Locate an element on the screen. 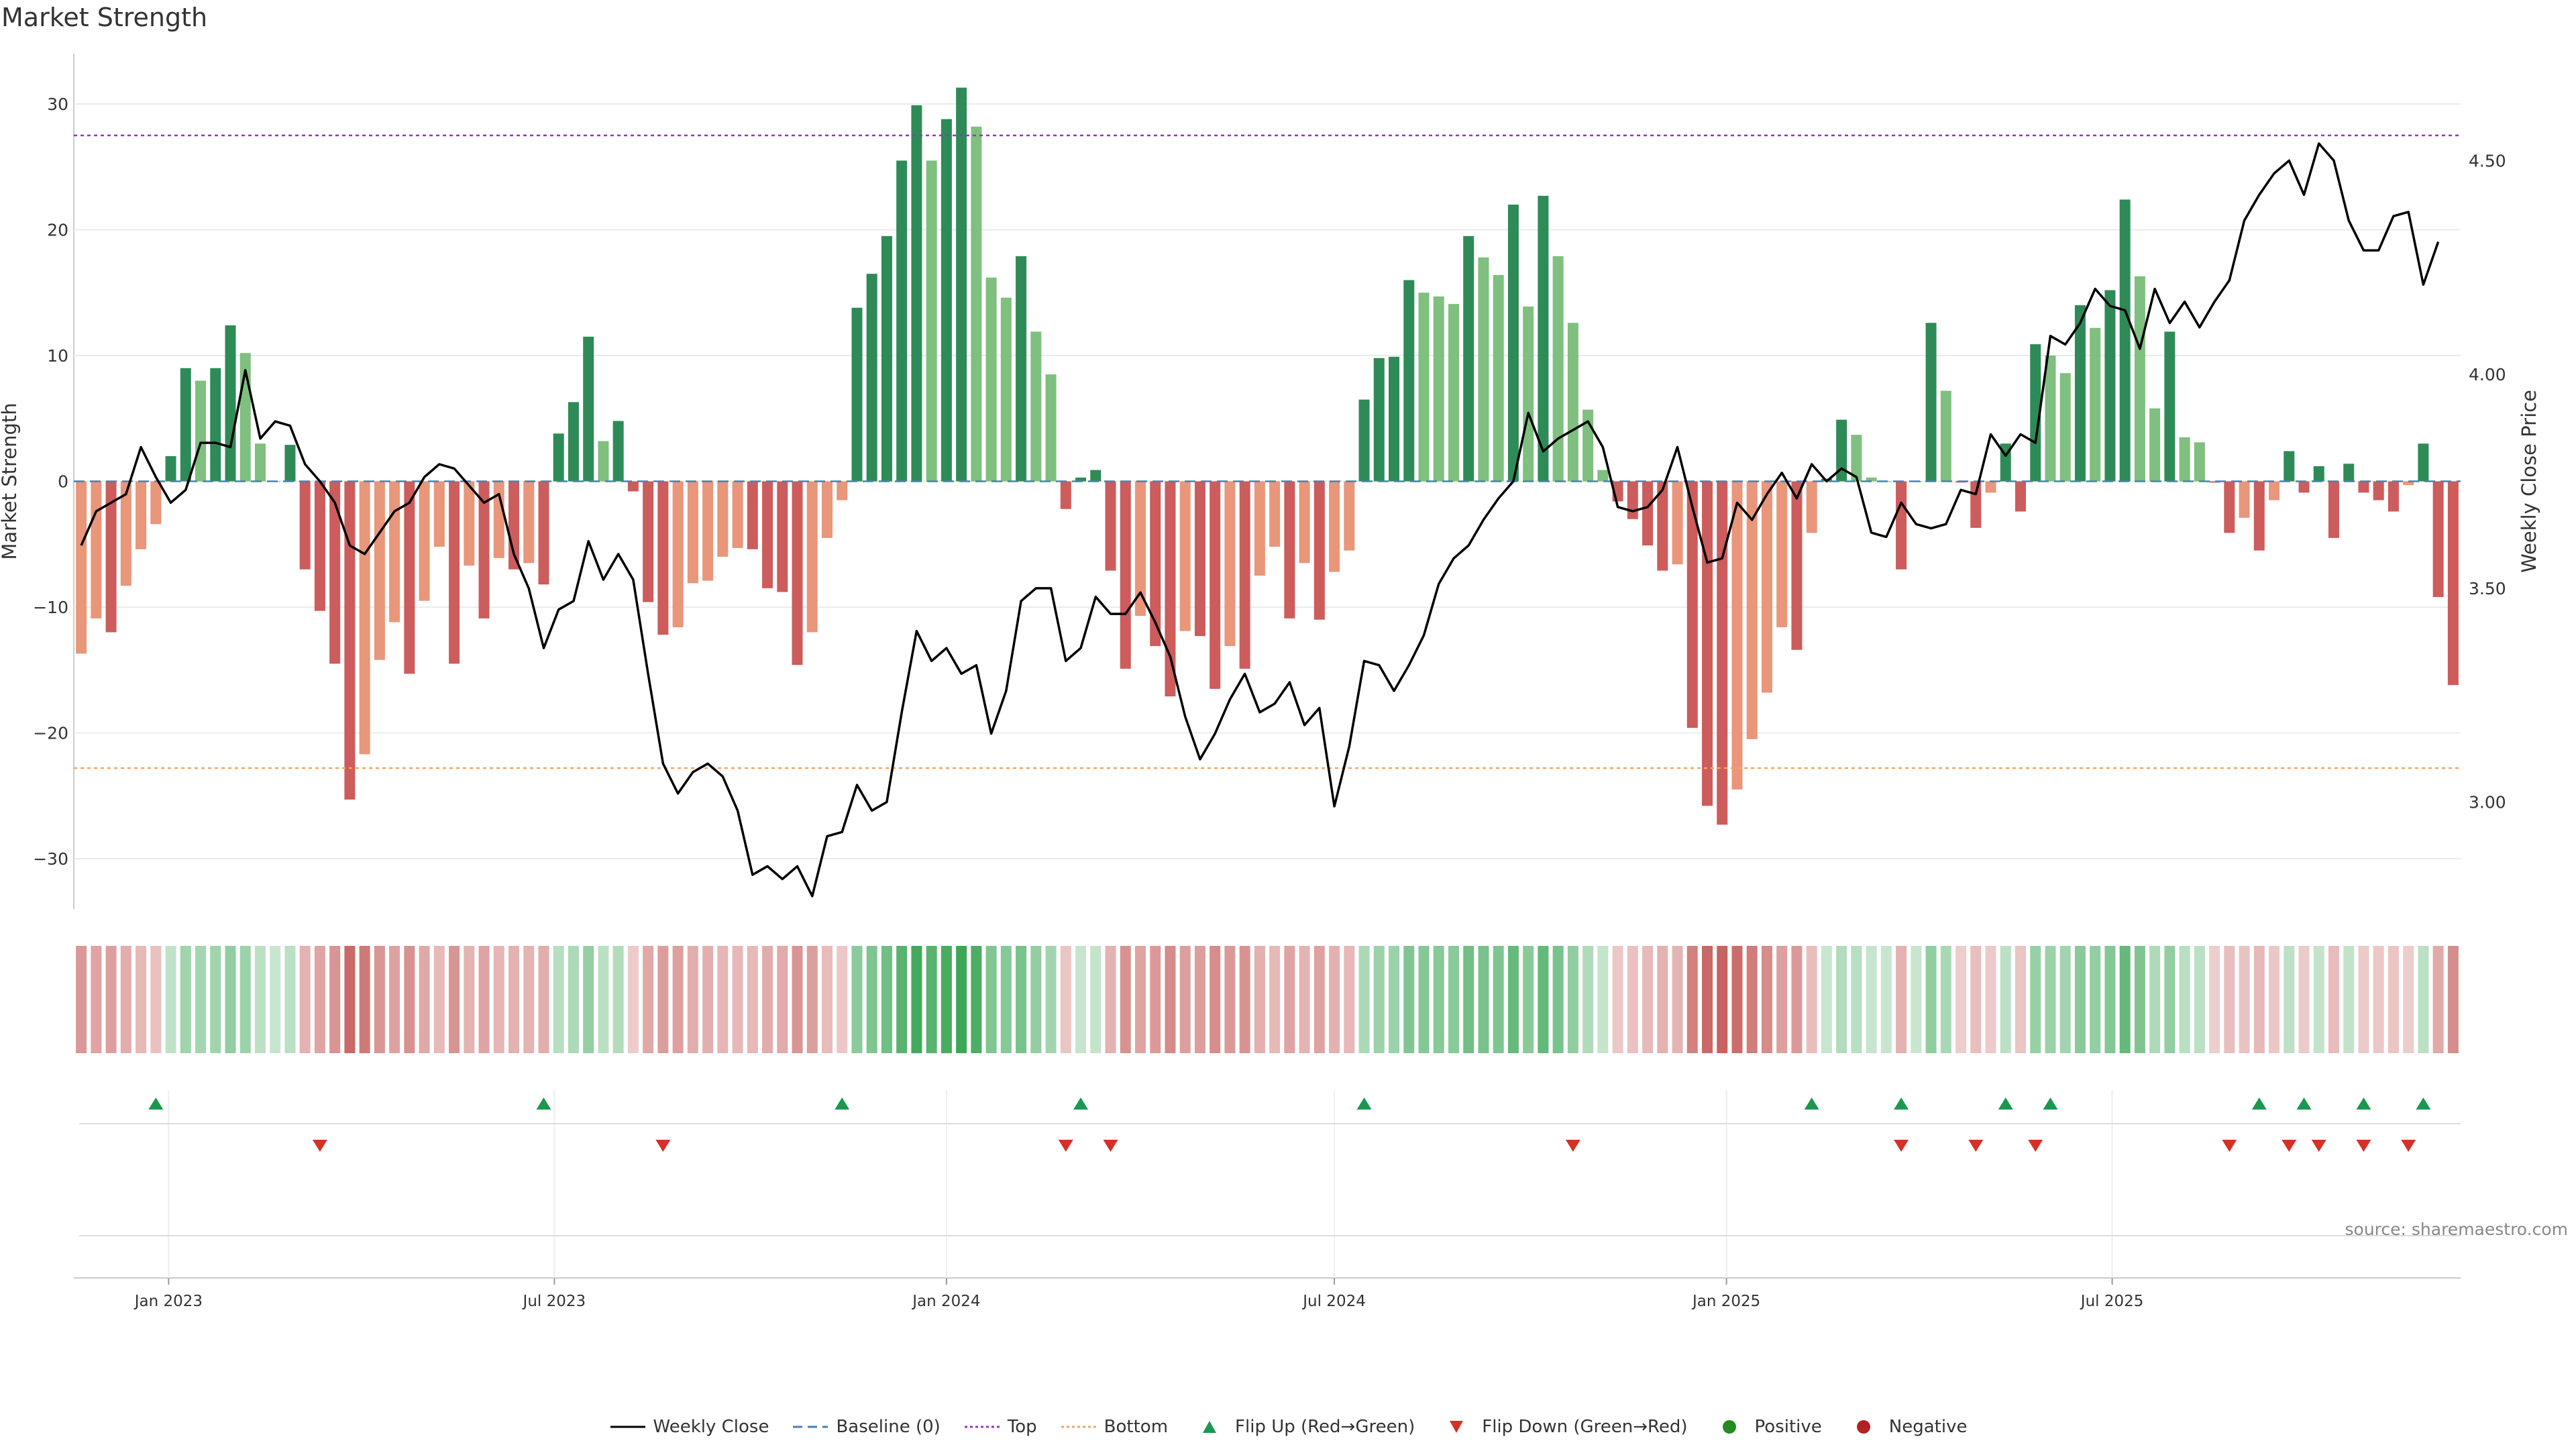  x-tick-label: Jul 2023 is located at coordinates (554, 1301).